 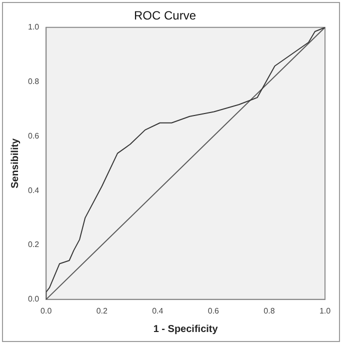 What do you see at coordinates (165, 15) in the screenshot?
I see `chart-title: ROC Curve` at bounding box center [165, 15].